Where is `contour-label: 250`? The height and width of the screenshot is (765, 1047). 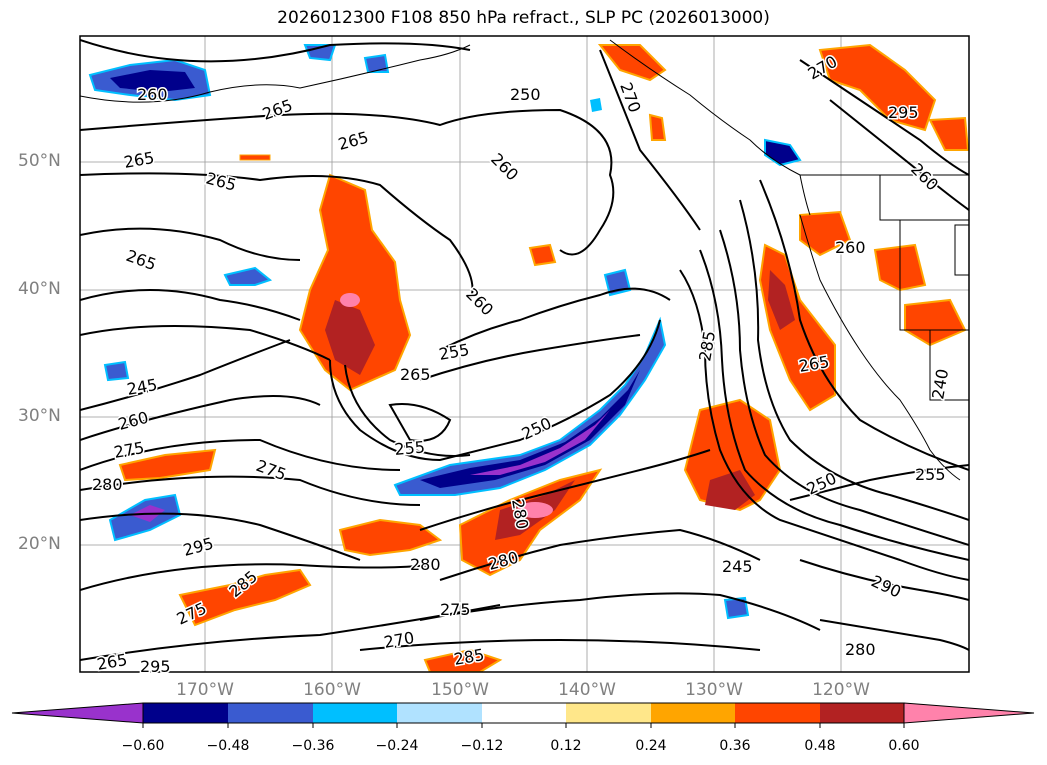
contour-label: 250 is located at coordinates (525, 94).